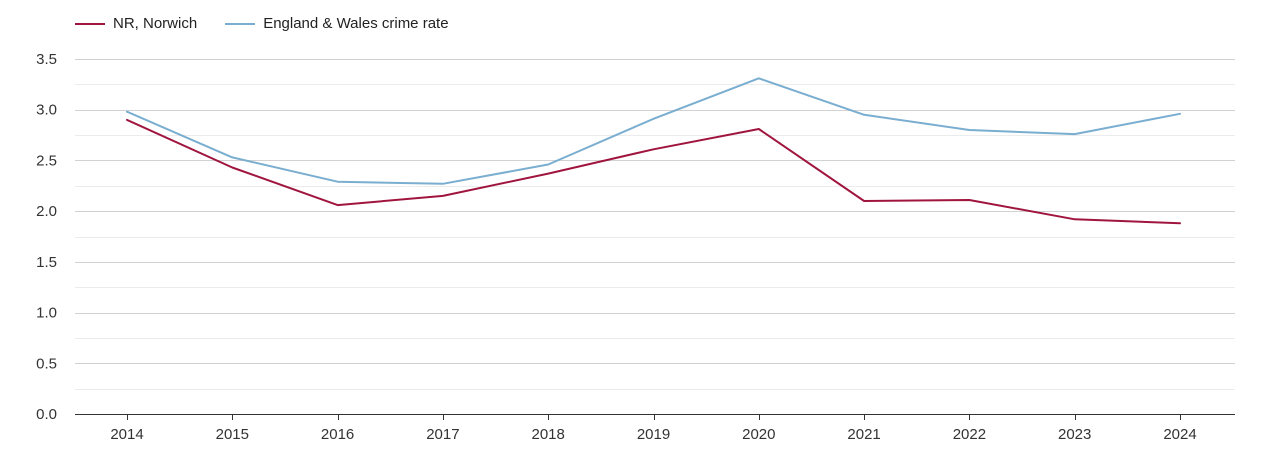 The image size is (1270, 450). What do you see at coordinates (46, 110) in the screenshot?
I see `y-tick-label: 3.0` at bounding box center [46, 110].